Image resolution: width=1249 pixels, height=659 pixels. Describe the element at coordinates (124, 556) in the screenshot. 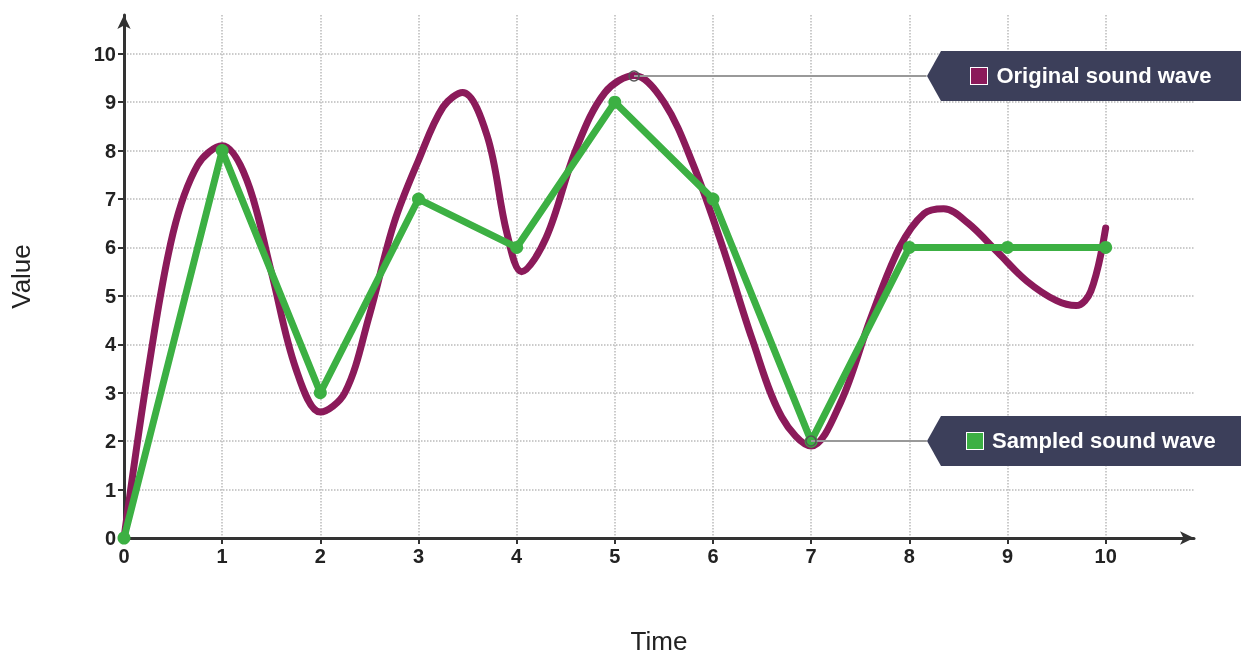

I see `x-tick-label: 0` at that location.